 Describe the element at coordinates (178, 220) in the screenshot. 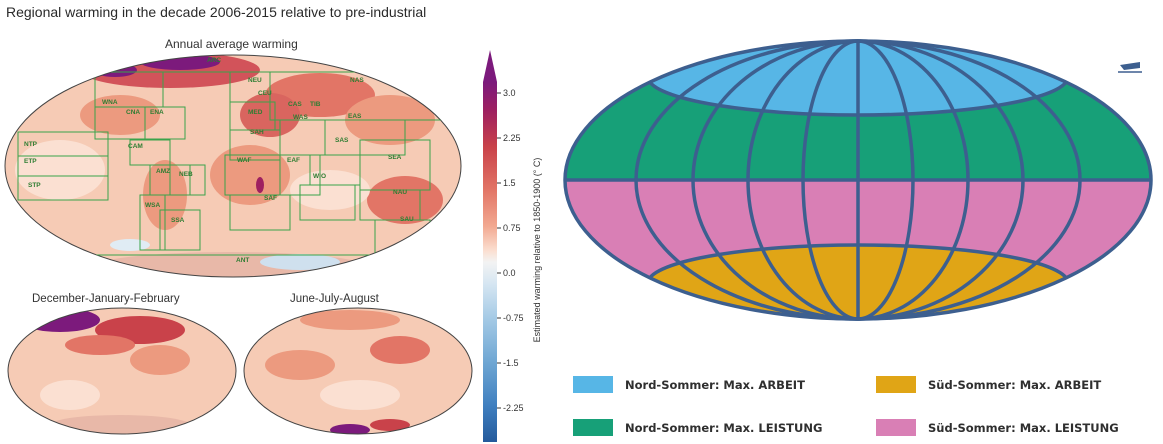

I see `region-label-ssa: SSA` at that location.